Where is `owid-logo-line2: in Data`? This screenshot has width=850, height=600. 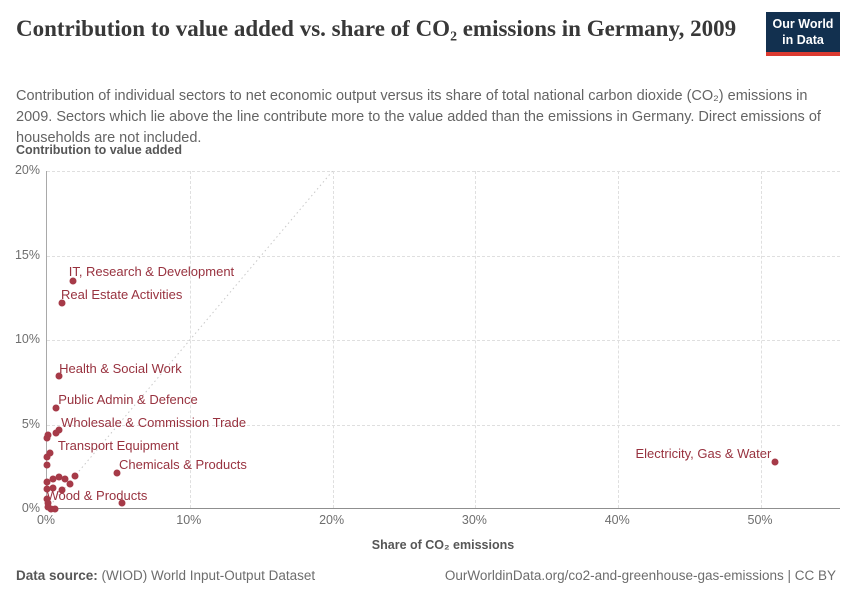 owid-logo-line2: in Data is located at coordinates (803, 39).